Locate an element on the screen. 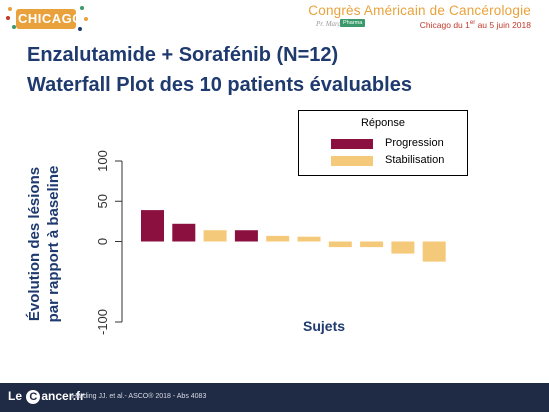 The width and height of the screenshot is (549, 412). legend-label-progression: Progression is located at coordinates (414, 143).